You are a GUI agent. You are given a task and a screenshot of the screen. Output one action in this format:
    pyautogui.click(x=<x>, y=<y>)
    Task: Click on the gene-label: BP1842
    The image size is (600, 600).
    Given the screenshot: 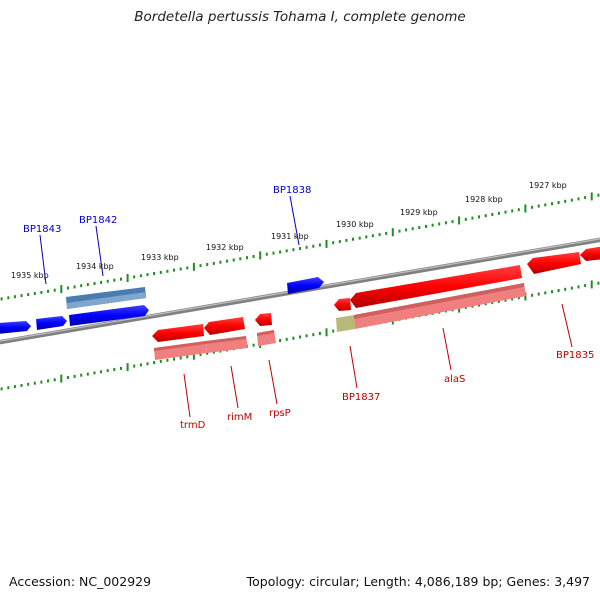 What is the action you would take?
    pyautogui.click(x=98, y=220)
    